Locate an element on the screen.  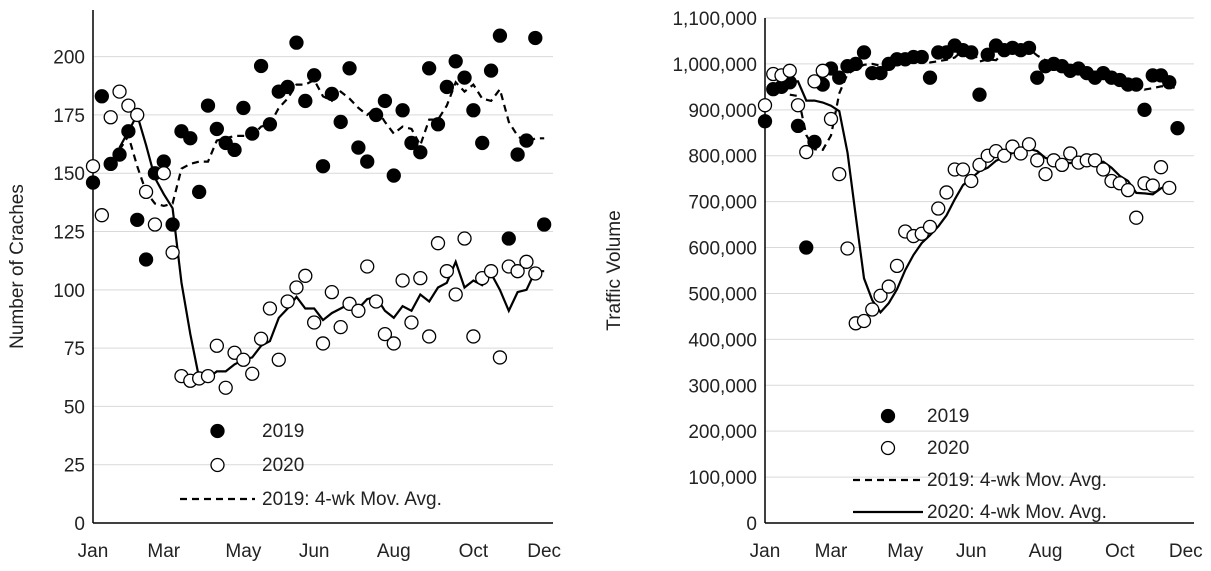
y-axis-title: Traffic Volume is located at coordinates (614, 270).